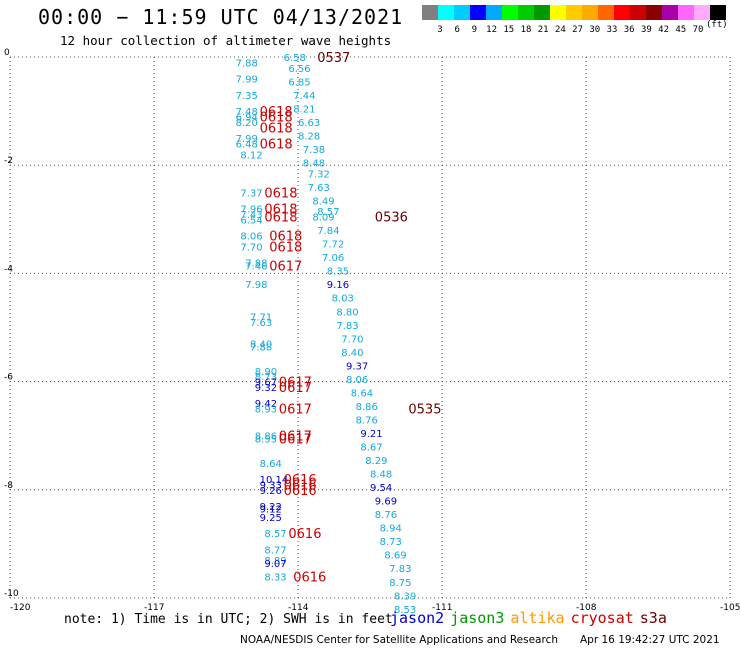  What do you see at coordinates (457, 30) in the screenshot?
I see `scale-label: 6` at bounding box center [457, 30].